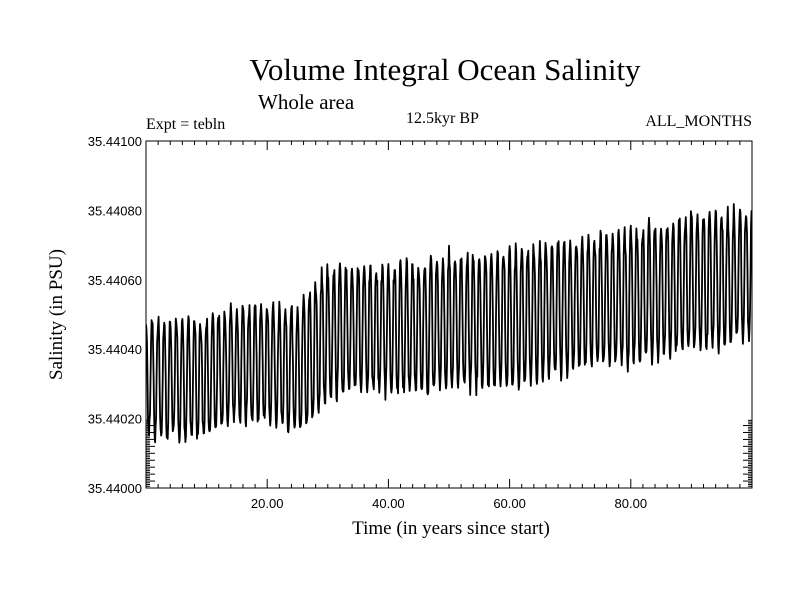 The width and height of the screenshot is (800, 600). I want to click on y-tick-label: 35.44040, so click(115, 349).